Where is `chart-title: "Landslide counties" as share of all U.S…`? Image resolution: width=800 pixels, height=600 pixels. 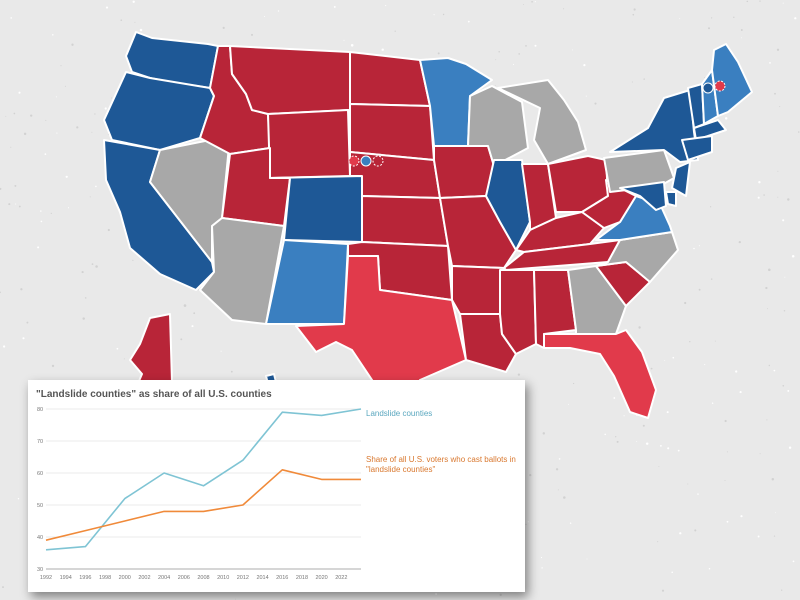
chart-title: "Landslide counties" as share of all U.S… is located at coordinates (154, 394).